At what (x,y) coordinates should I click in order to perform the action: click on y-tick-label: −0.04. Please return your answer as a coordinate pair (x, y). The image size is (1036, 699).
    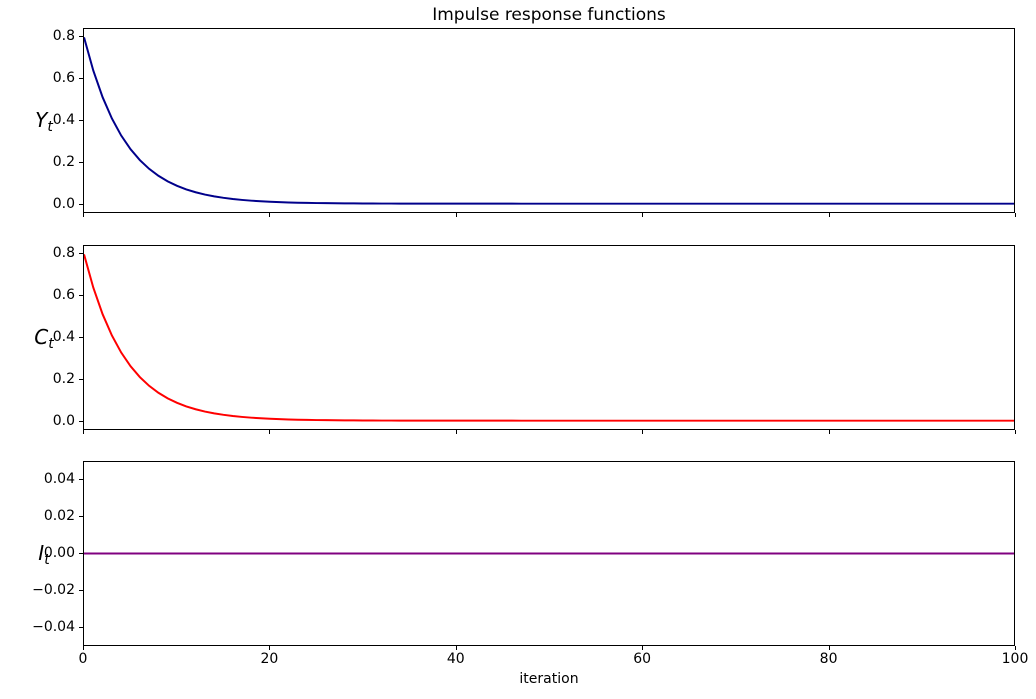
    Looking at the image, I should click on (53, 627).